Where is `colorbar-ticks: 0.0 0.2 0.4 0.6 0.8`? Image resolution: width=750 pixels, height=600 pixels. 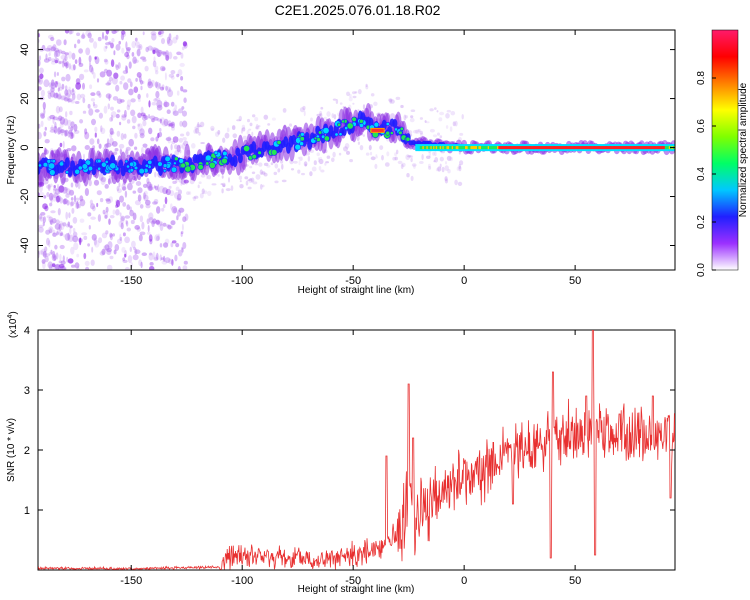
colorbar-ticks: 0.0 0.2 0.4 0.6 0.8 is located at coordinates (706, 174).